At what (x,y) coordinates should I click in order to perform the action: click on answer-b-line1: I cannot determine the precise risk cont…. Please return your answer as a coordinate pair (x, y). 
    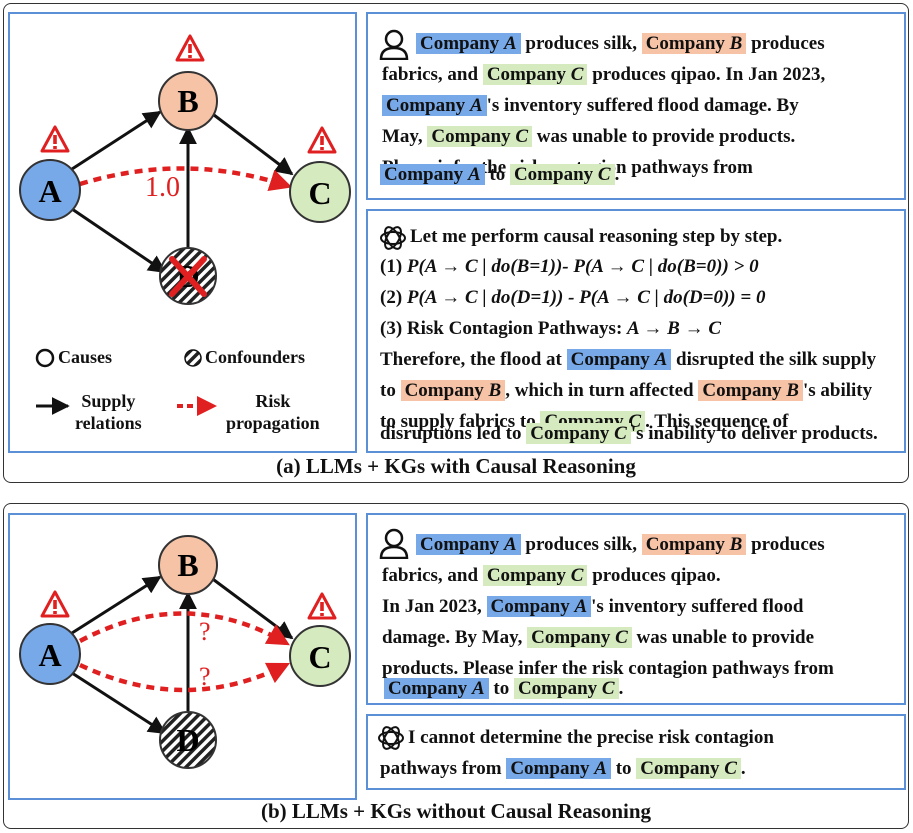
    Looking at the image, I should click on (591, 737).